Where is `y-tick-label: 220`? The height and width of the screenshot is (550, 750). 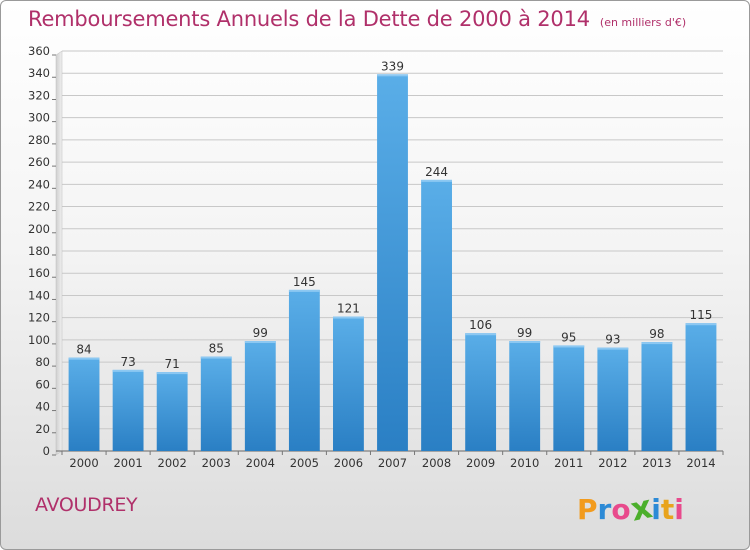 y-tick-label: 220 is located at coordinates (39, 207).